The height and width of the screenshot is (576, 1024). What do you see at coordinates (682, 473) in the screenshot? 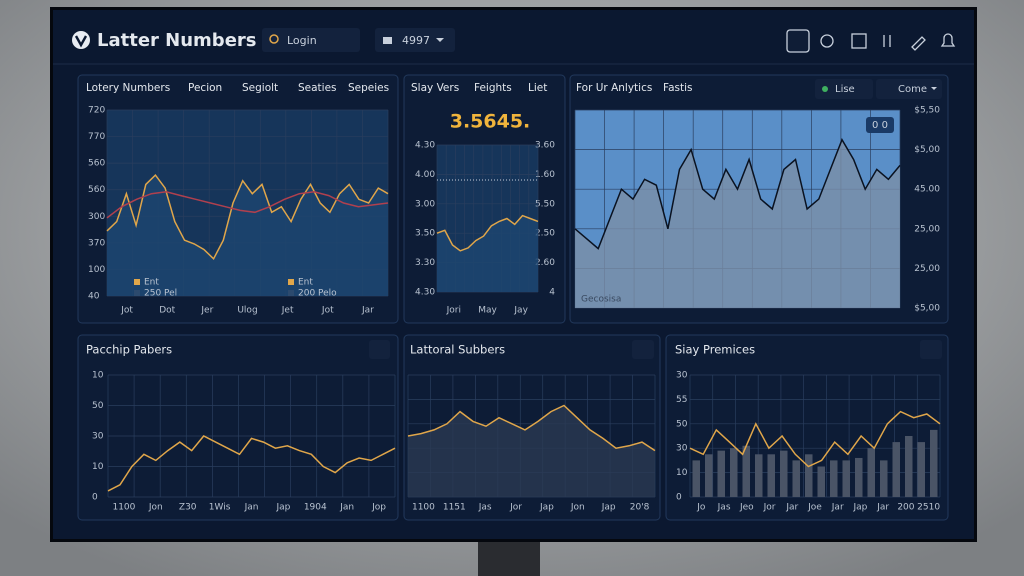
I see `y-tick-label: 10` at bounding box center [682, 473].